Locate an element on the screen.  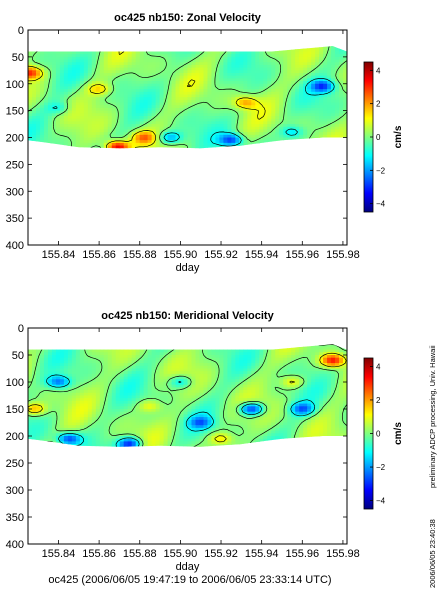
y-tick-label: 250 is located at coordinates (15, 165).